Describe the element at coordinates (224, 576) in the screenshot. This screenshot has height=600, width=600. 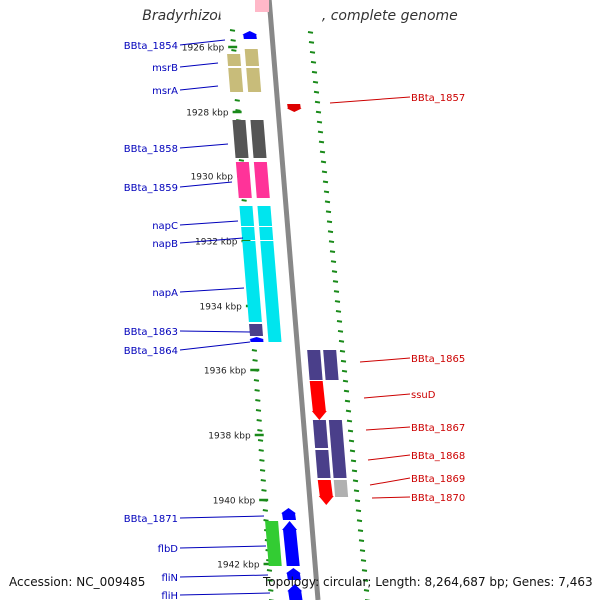
I see `label-flin-leader` at that location.